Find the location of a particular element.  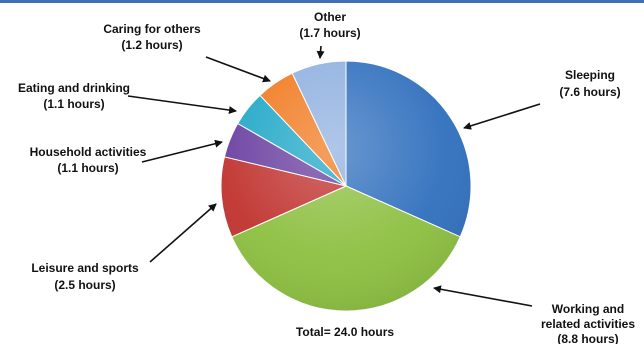

slice-label-caring-for-others: Caring for others (1.2 hours) is located at coordinates (152, 37).